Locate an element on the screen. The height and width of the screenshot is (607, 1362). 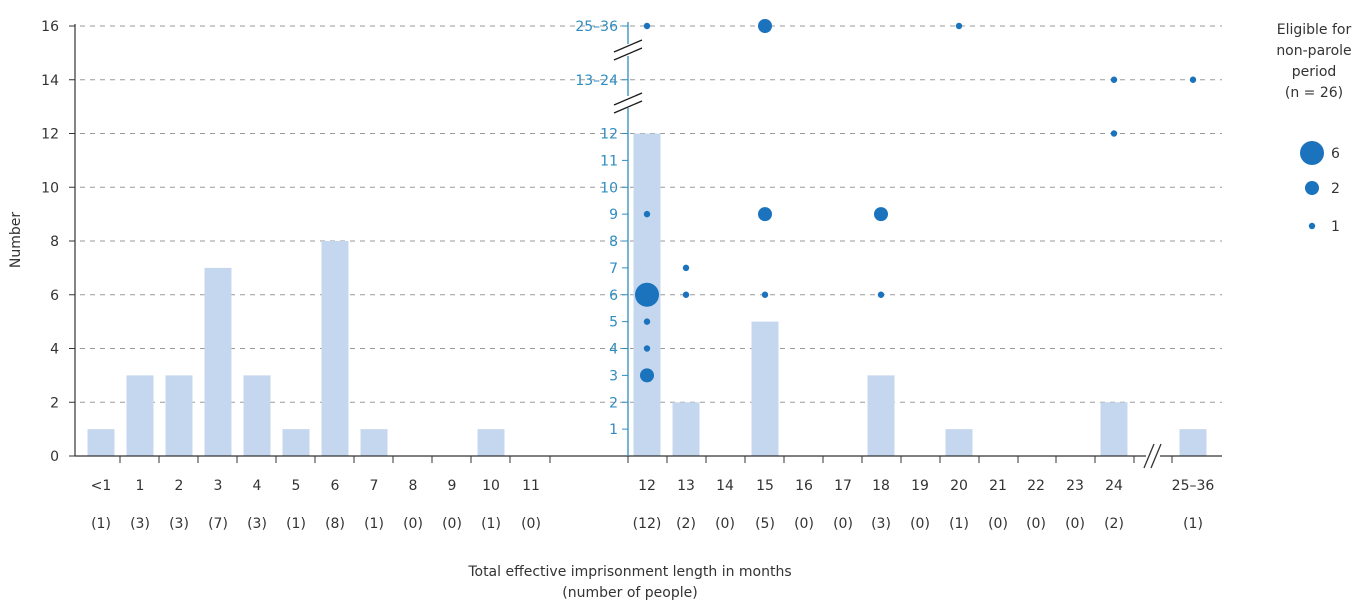
secondary-tick-label: 5 is located at coordinates (613, 323).